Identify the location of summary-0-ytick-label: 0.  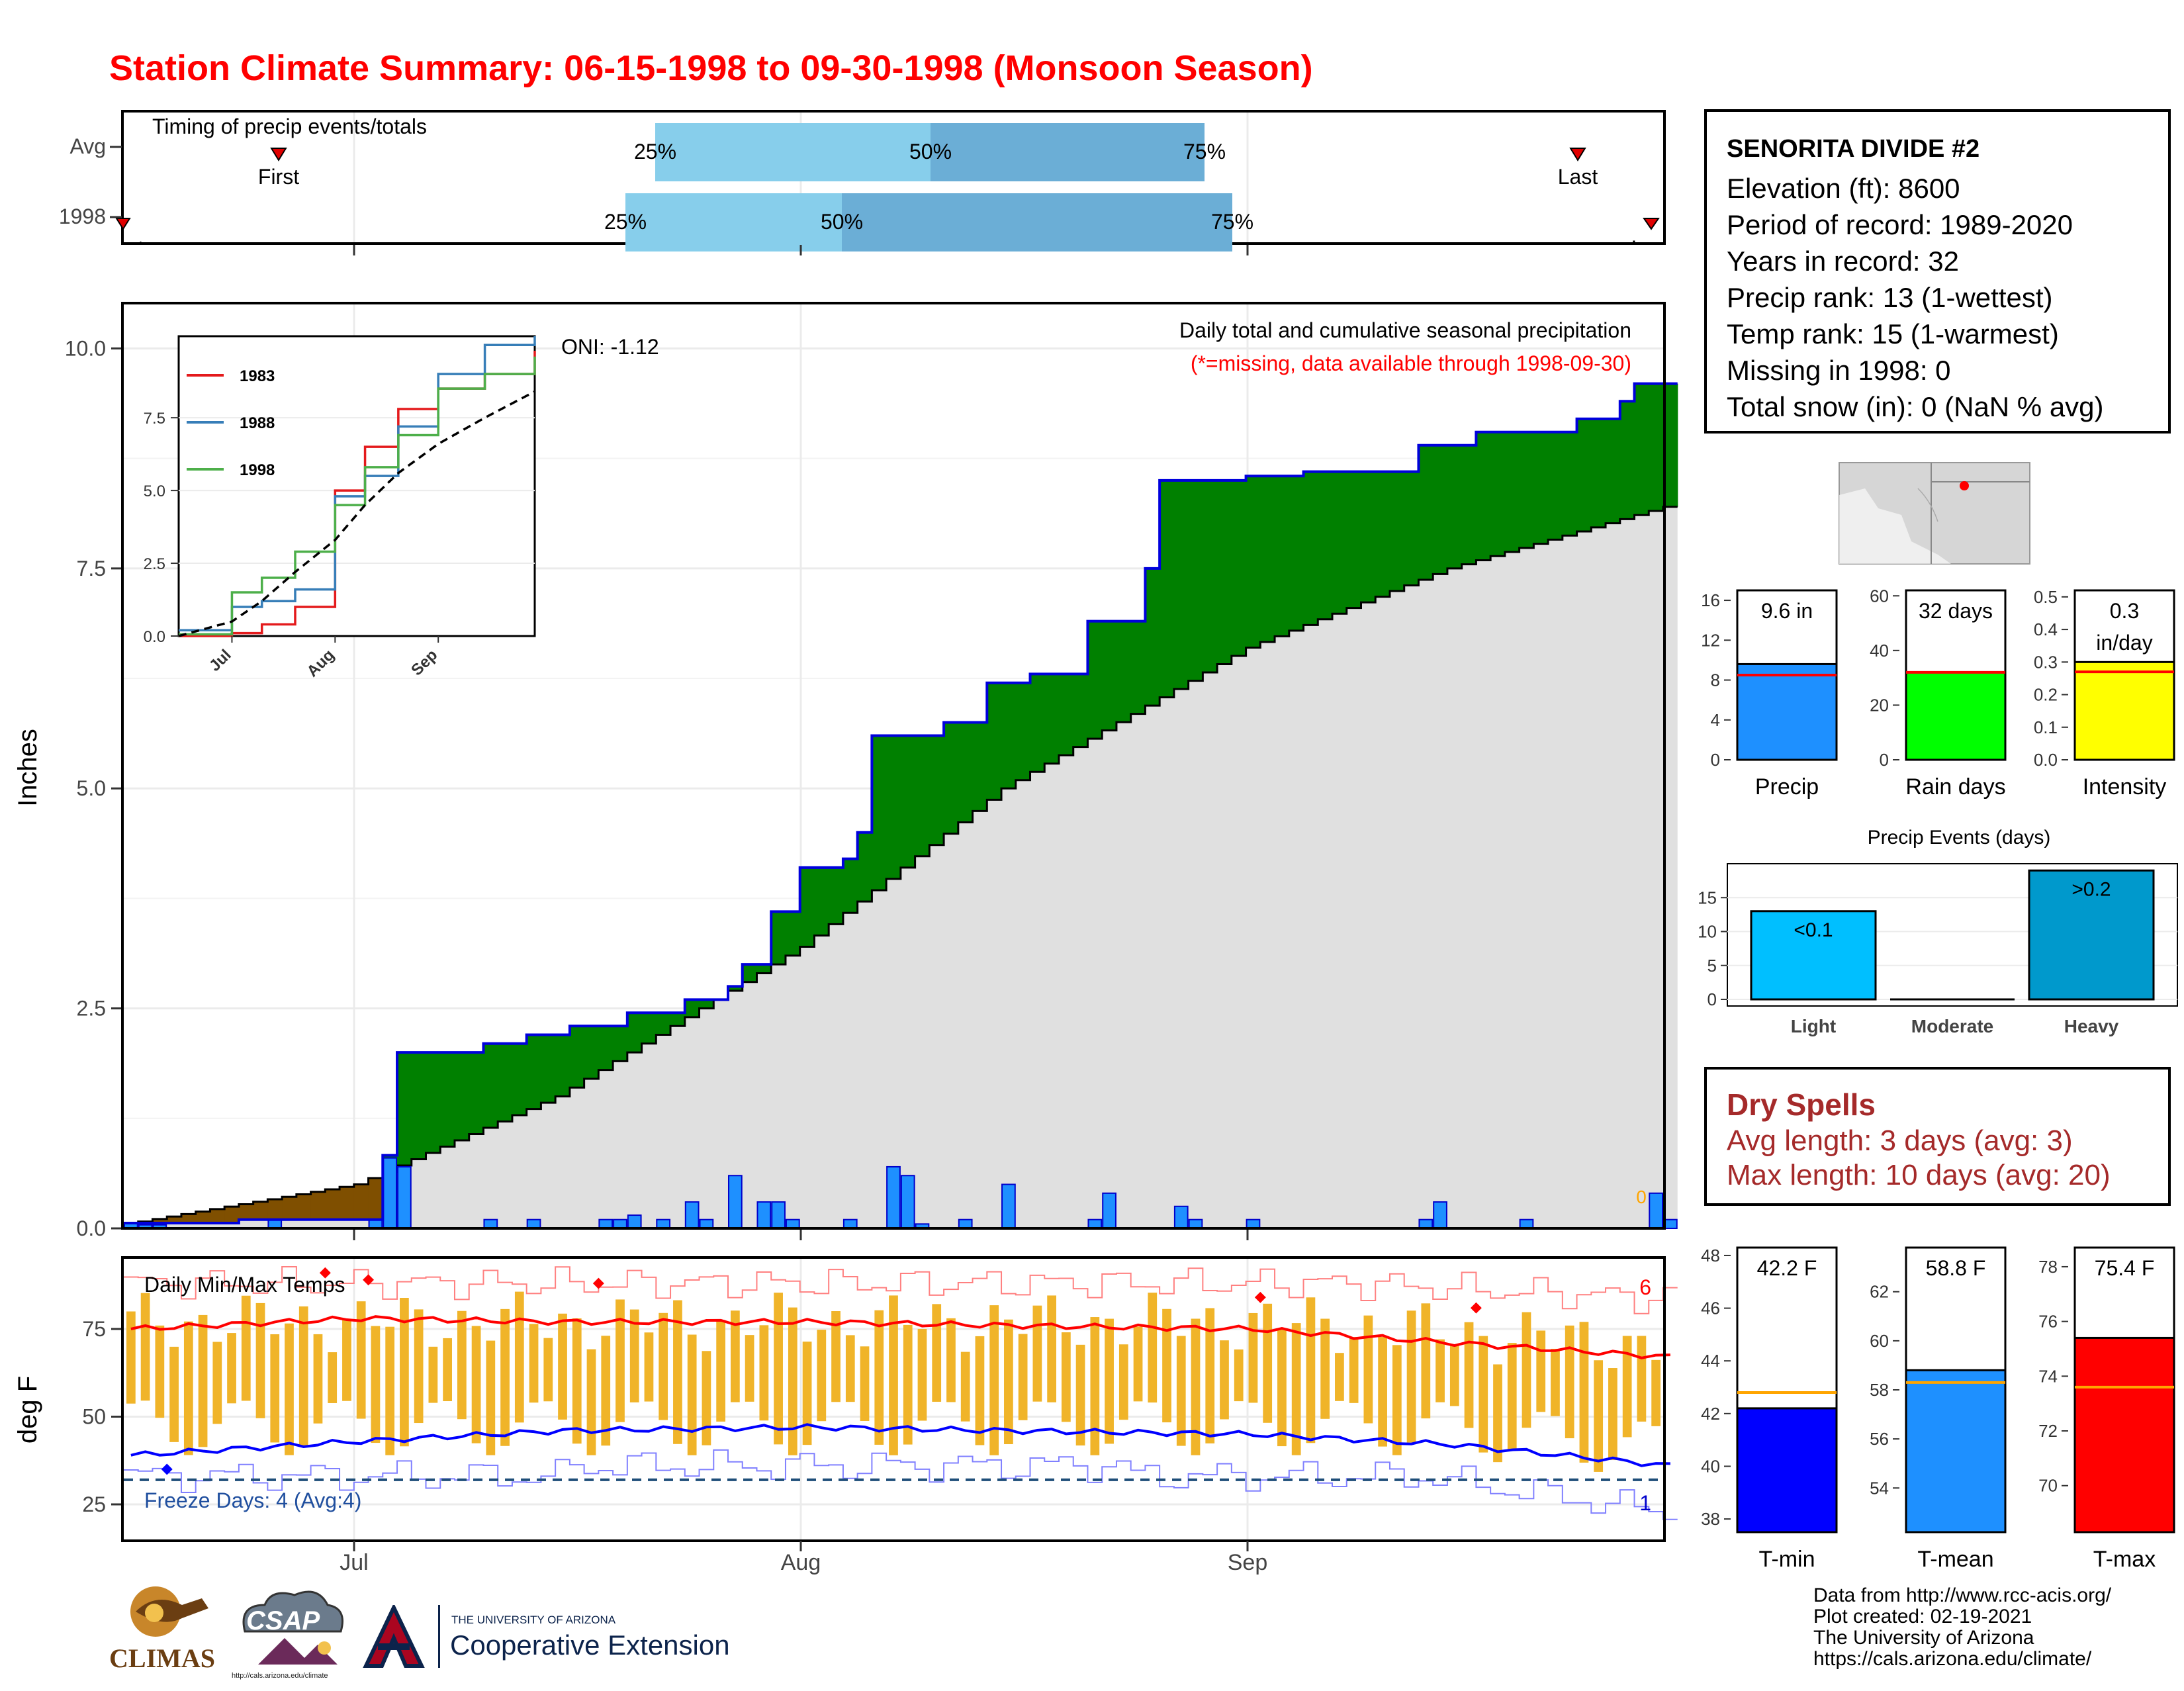
(1715, 760).